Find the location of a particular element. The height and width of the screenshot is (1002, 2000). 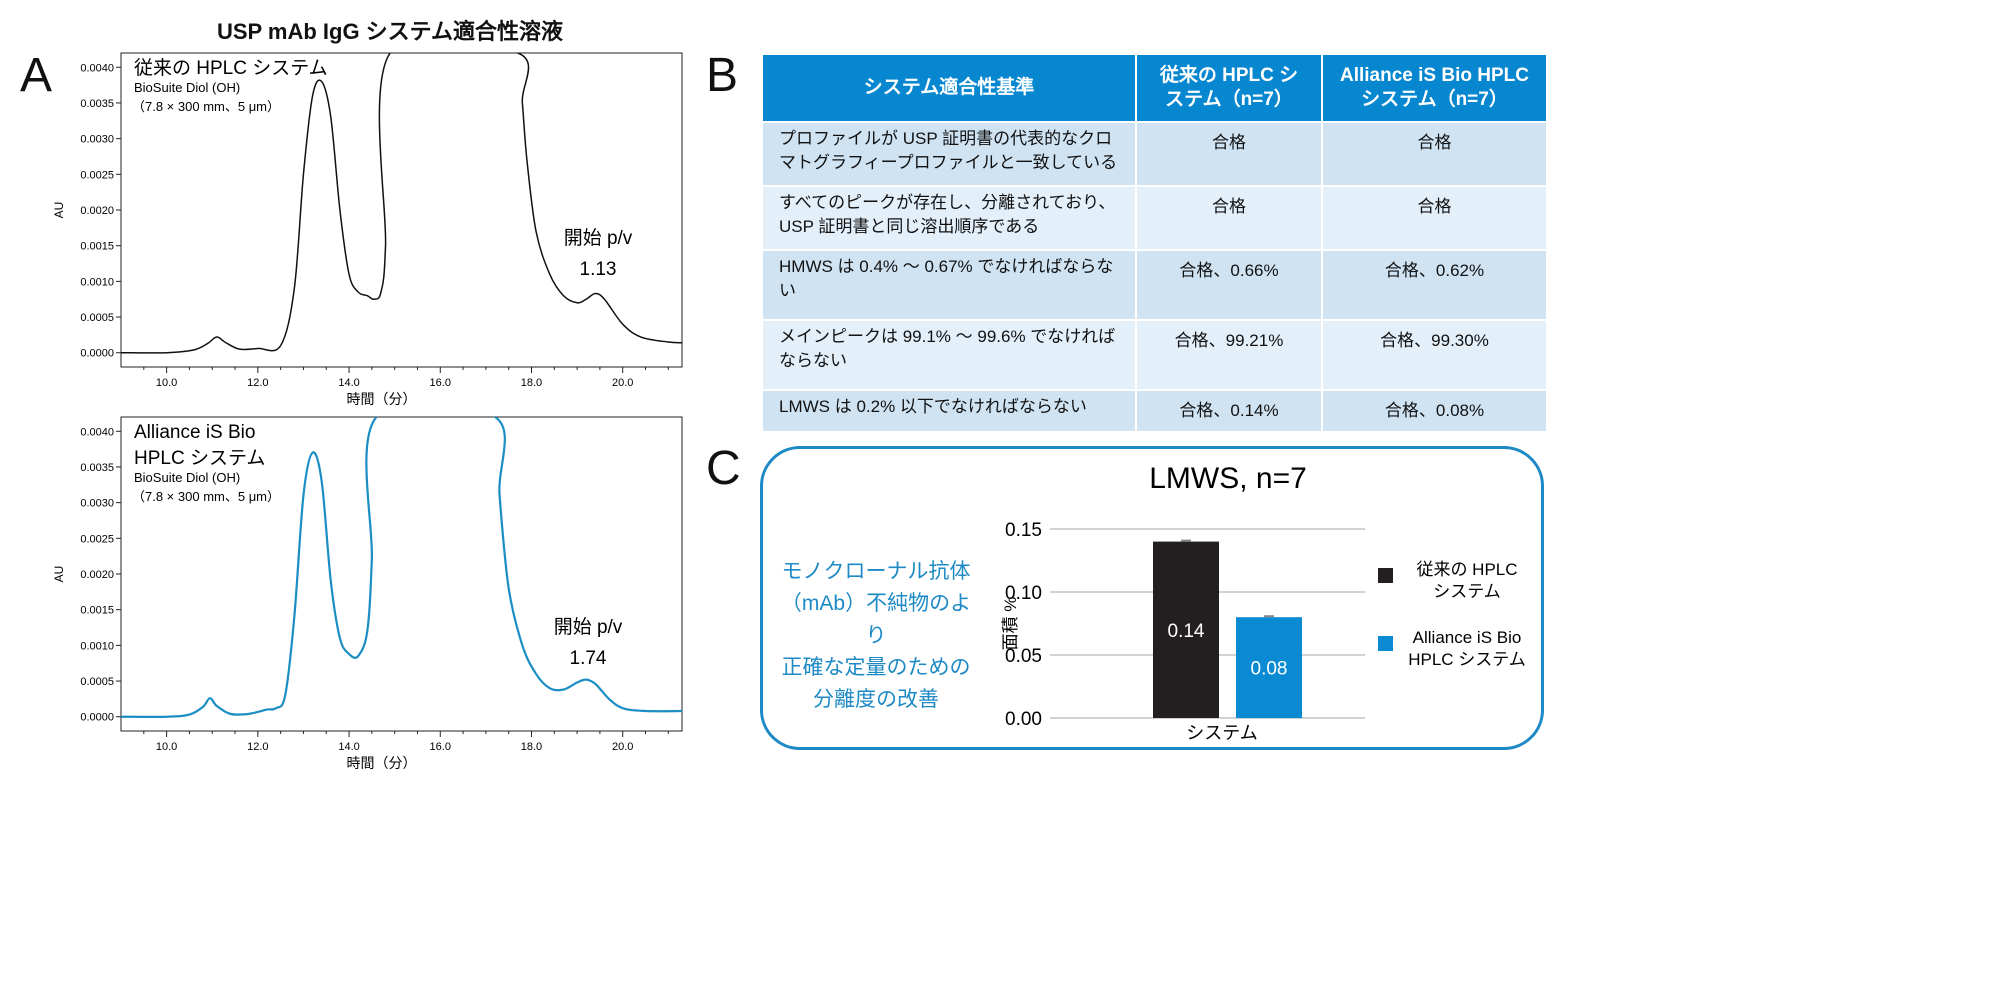

header-alliance: Alliance iS Bio HPLC システム（n=7） is located at coordinates (1434, 88).